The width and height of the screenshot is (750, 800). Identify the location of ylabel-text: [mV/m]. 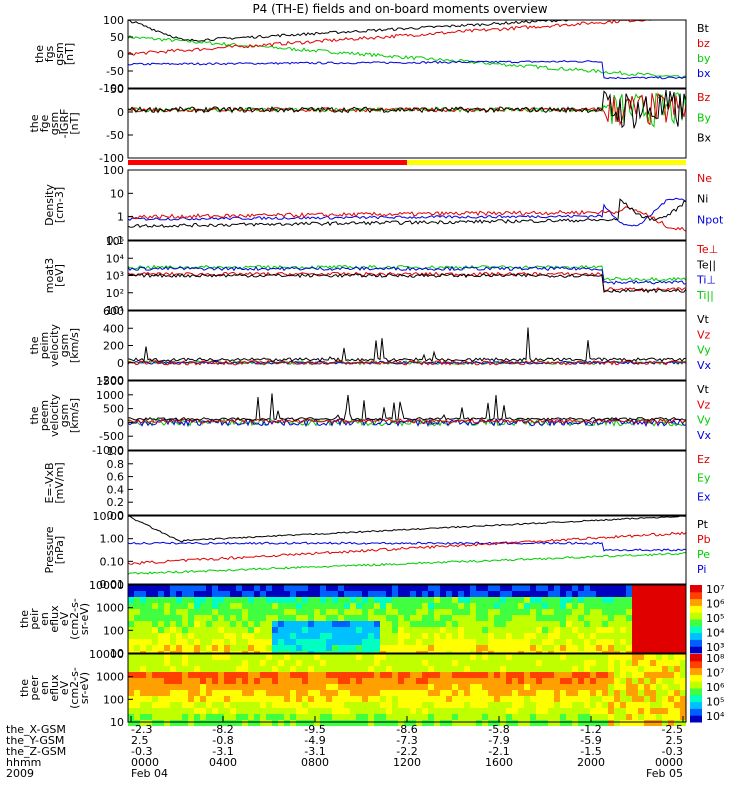
(59, 482).